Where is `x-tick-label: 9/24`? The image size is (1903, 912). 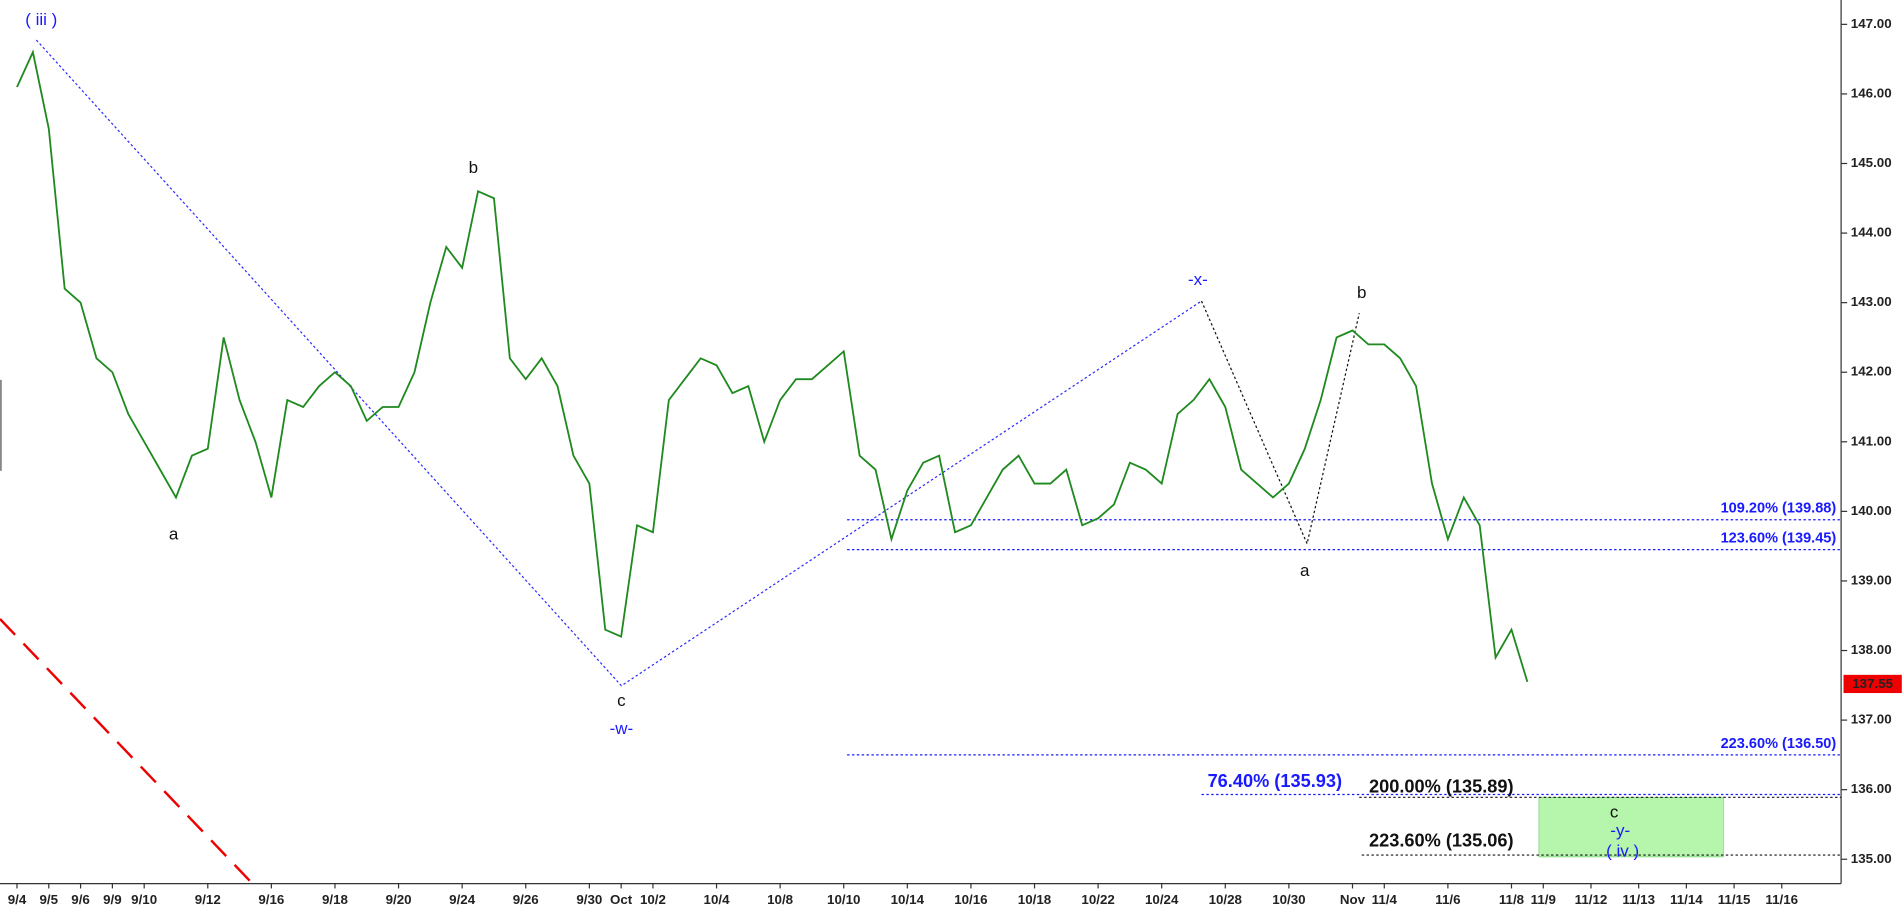 x-tick-label: 9/24 is located at coordinates (462, 899).